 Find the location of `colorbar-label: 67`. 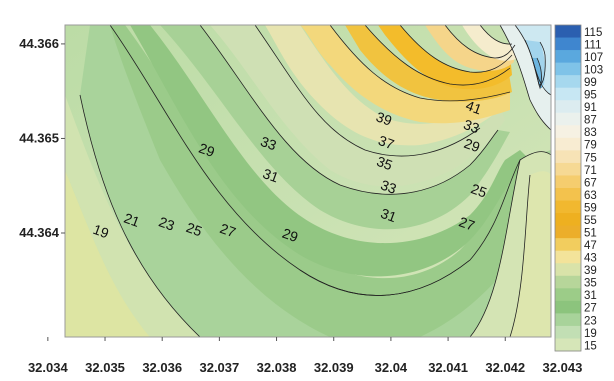

colorbar-label: 67 is located at coordinates (590, 183).